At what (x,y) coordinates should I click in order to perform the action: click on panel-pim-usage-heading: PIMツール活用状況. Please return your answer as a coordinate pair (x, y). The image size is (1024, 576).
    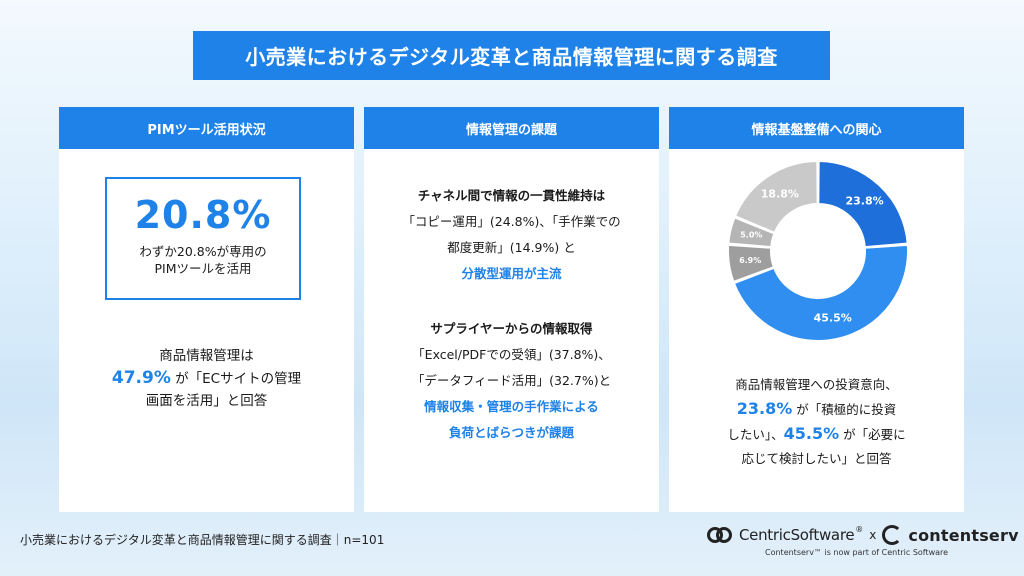
    Looking at the image, I should click on (206, 128).